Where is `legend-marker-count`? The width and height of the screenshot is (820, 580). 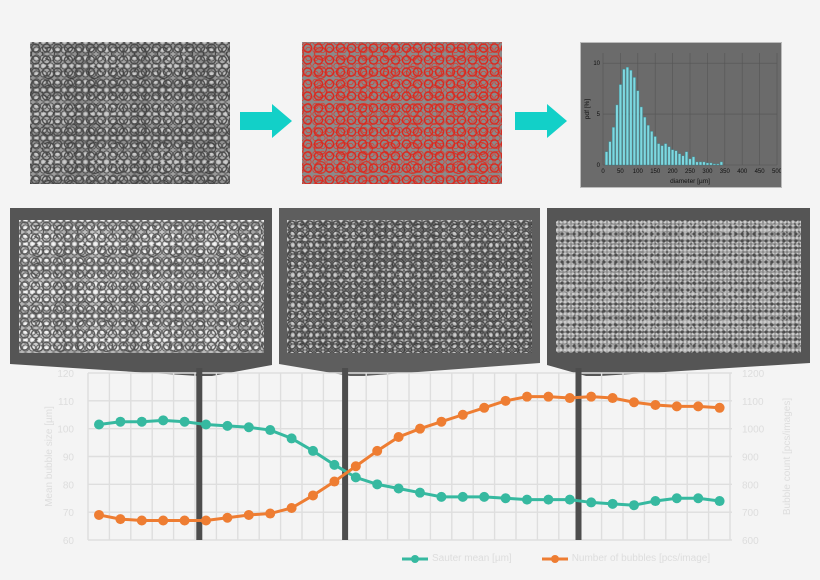 legend-marker-count is located at coordinates (554, 558).